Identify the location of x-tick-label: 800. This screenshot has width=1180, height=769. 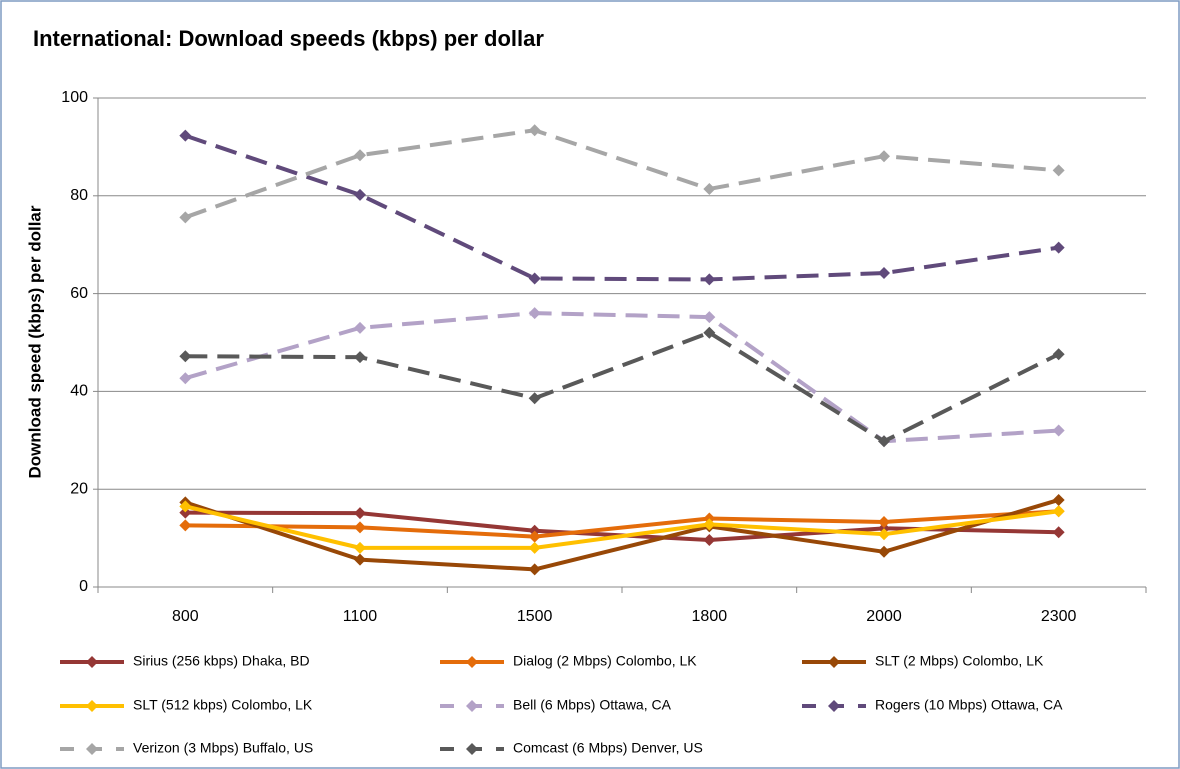
(185, 616).